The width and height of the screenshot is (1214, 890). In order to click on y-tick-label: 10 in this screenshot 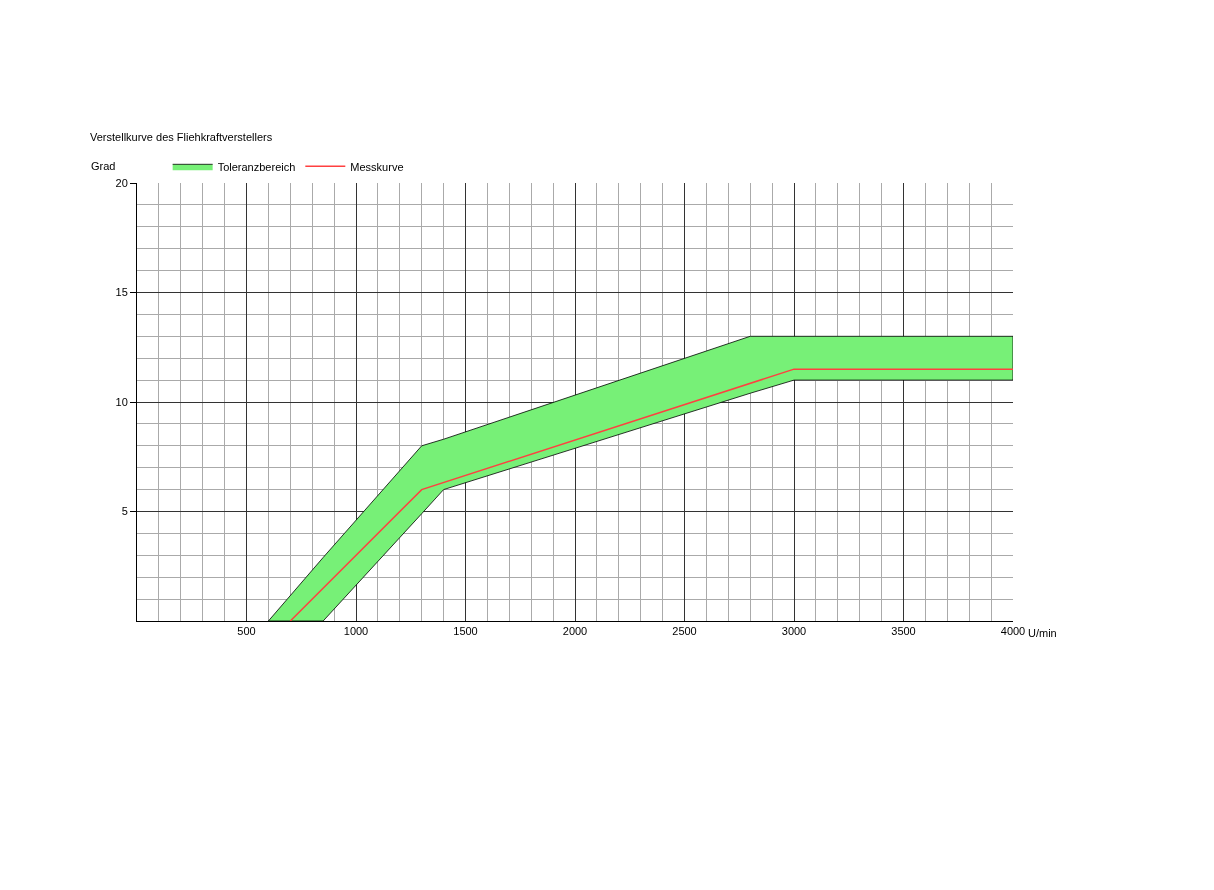, I will do `click(121, 401)`.